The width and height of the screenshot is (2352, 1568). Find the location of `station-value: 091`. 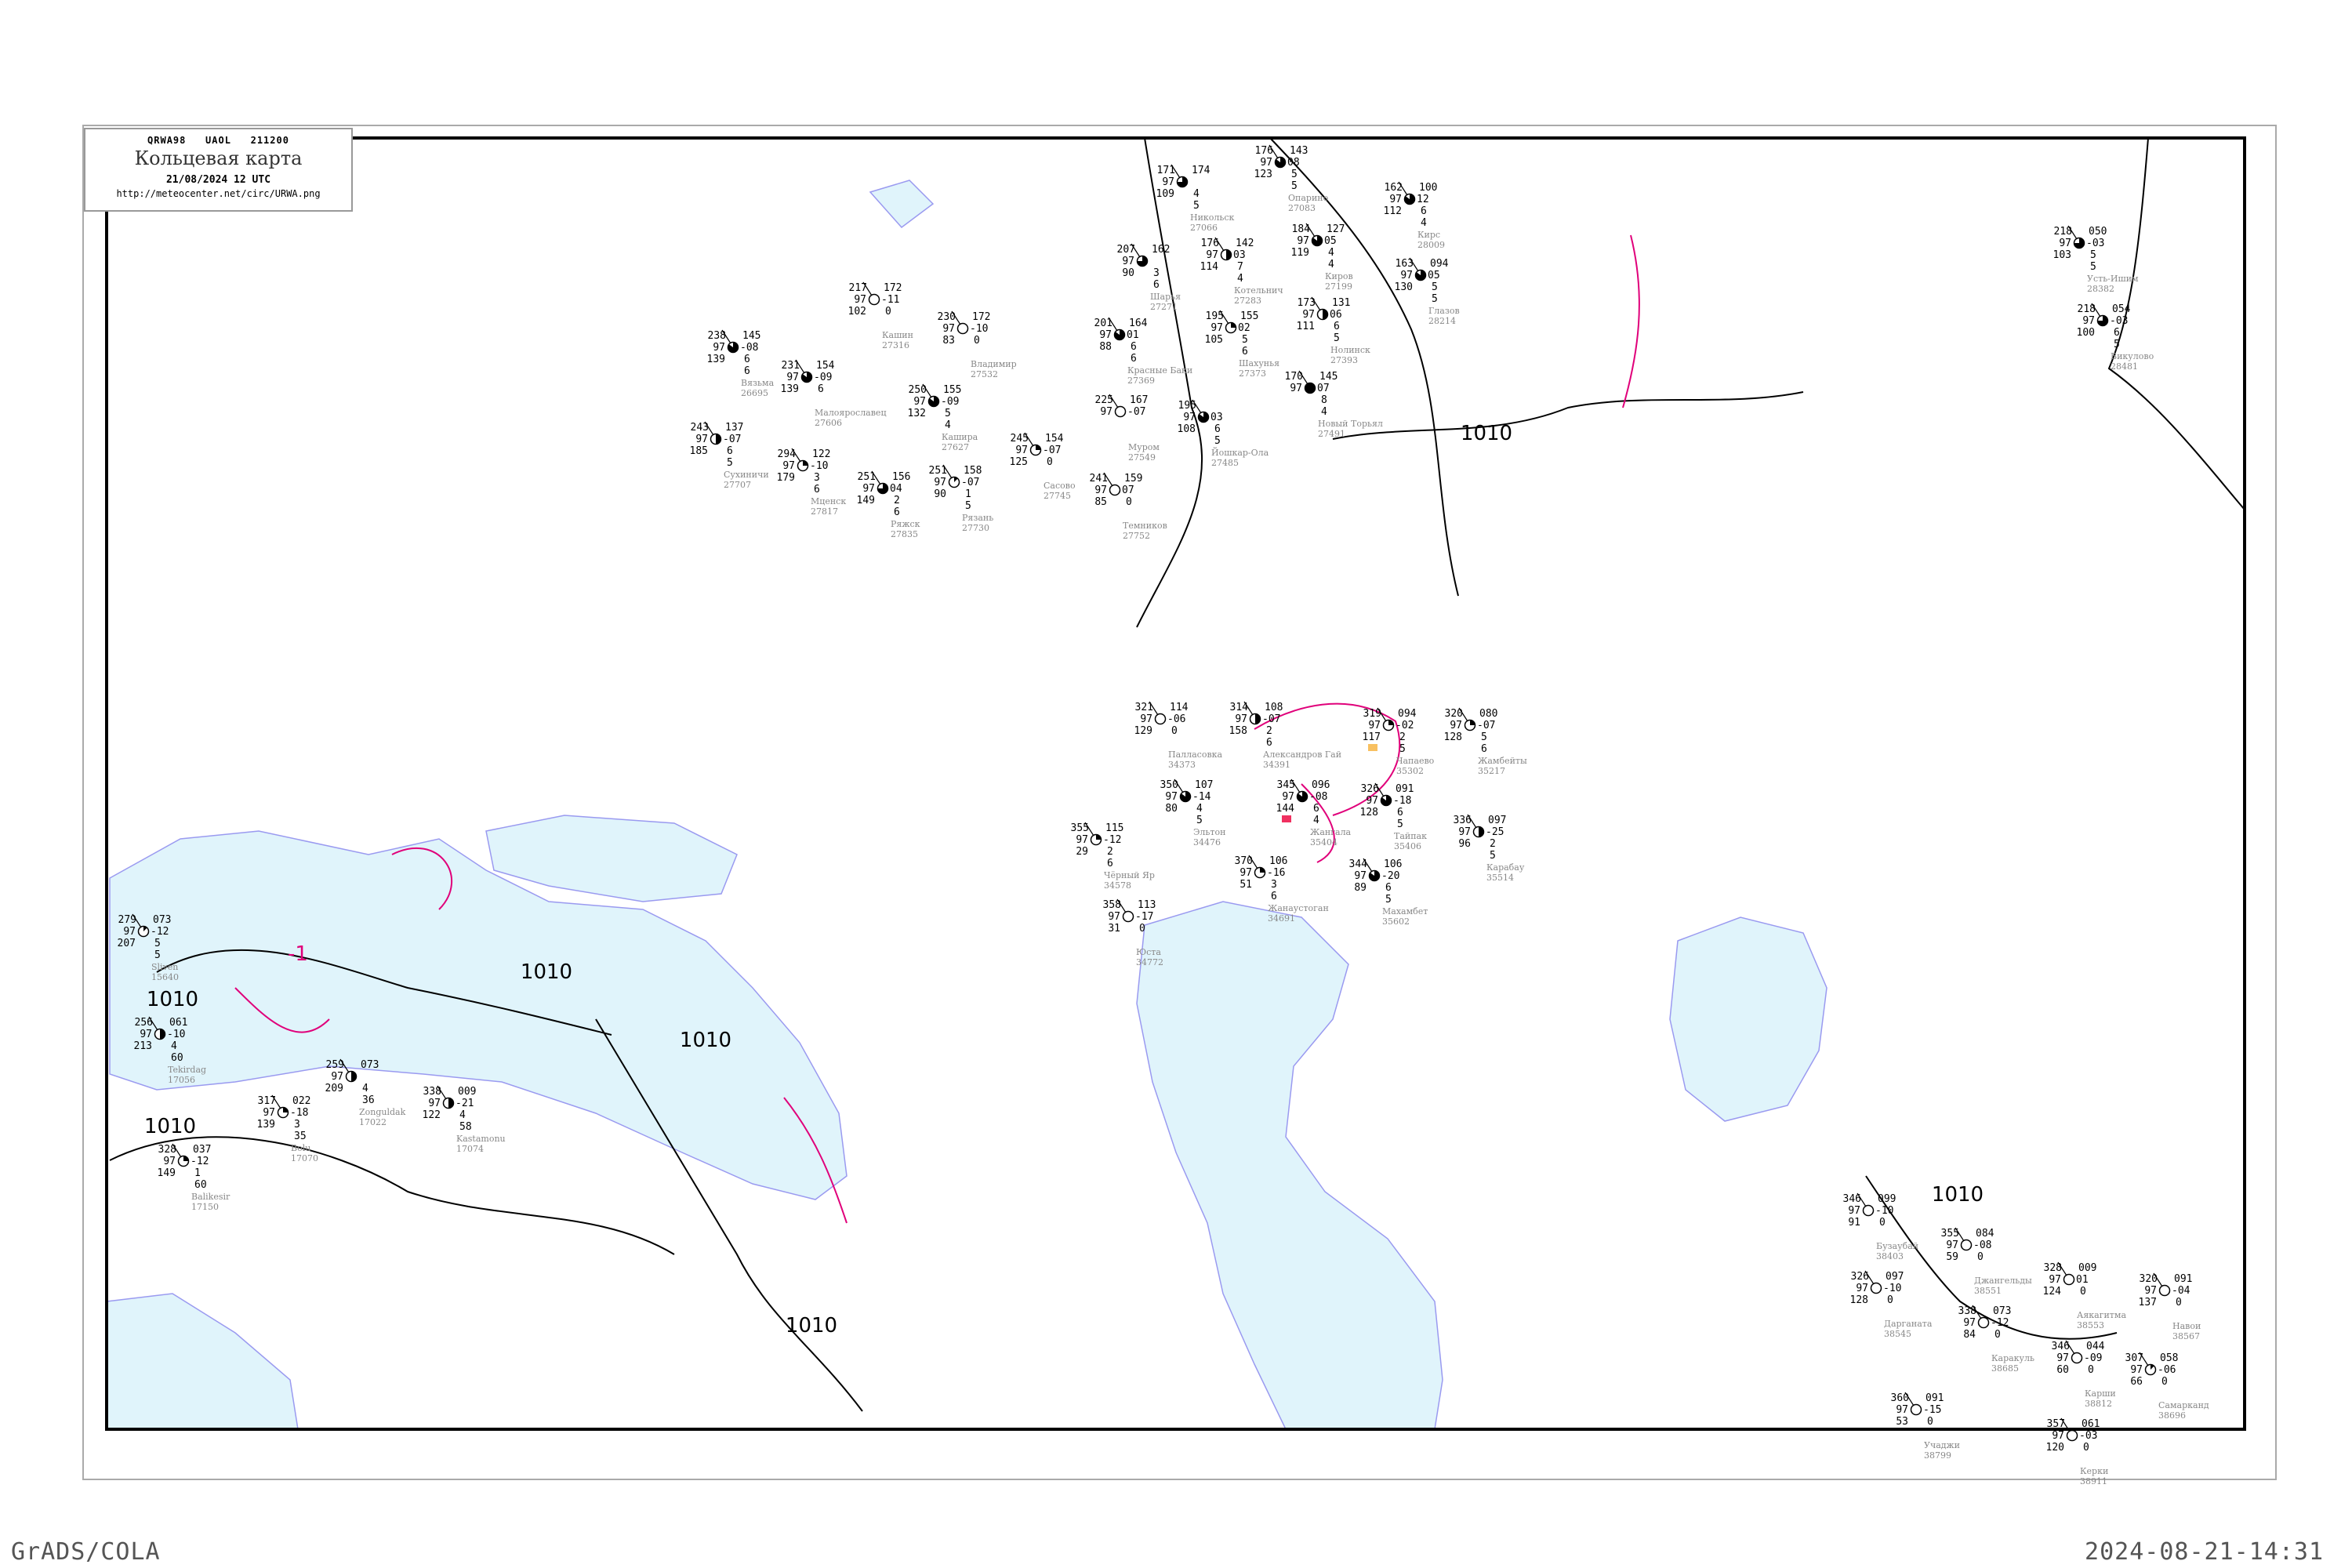

station-value: 091 is located at coordinates (2183, 1279).